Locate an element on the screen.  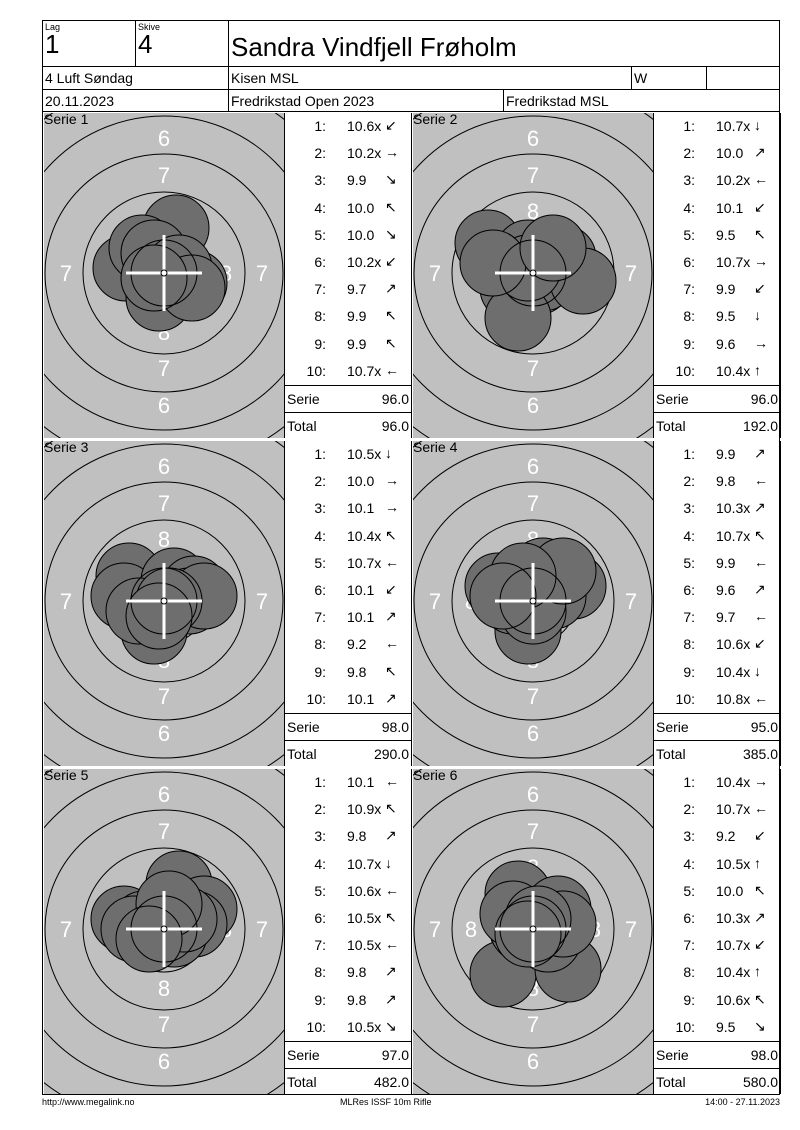
target-serie-2: 6677778888Serie 2 is located at coordinates (533, 274).